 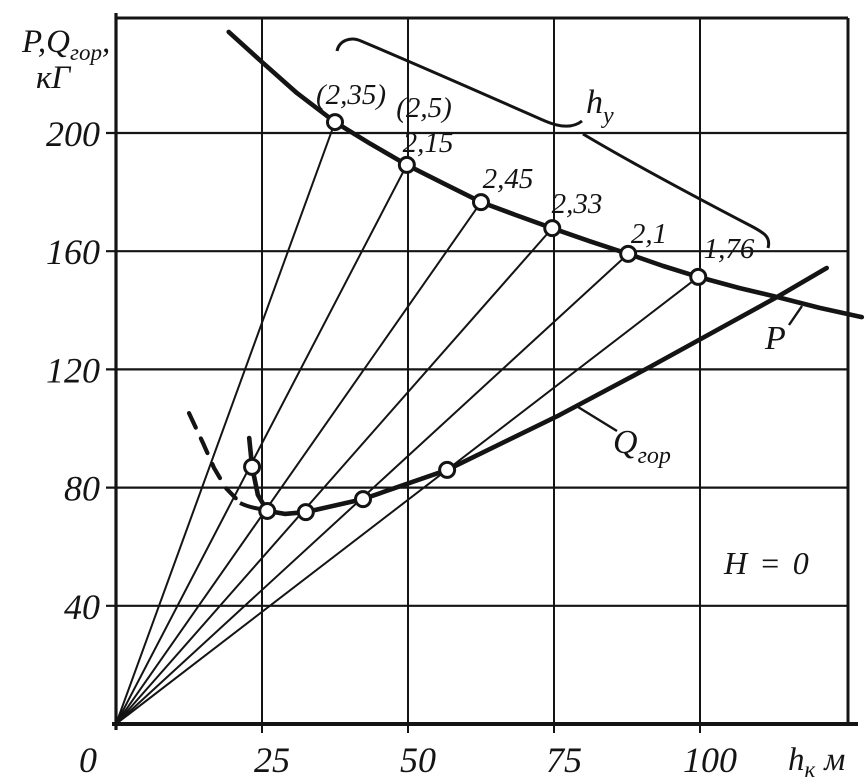 I want to click on hy-value-label: (2,35), so click(x=351, y=95).